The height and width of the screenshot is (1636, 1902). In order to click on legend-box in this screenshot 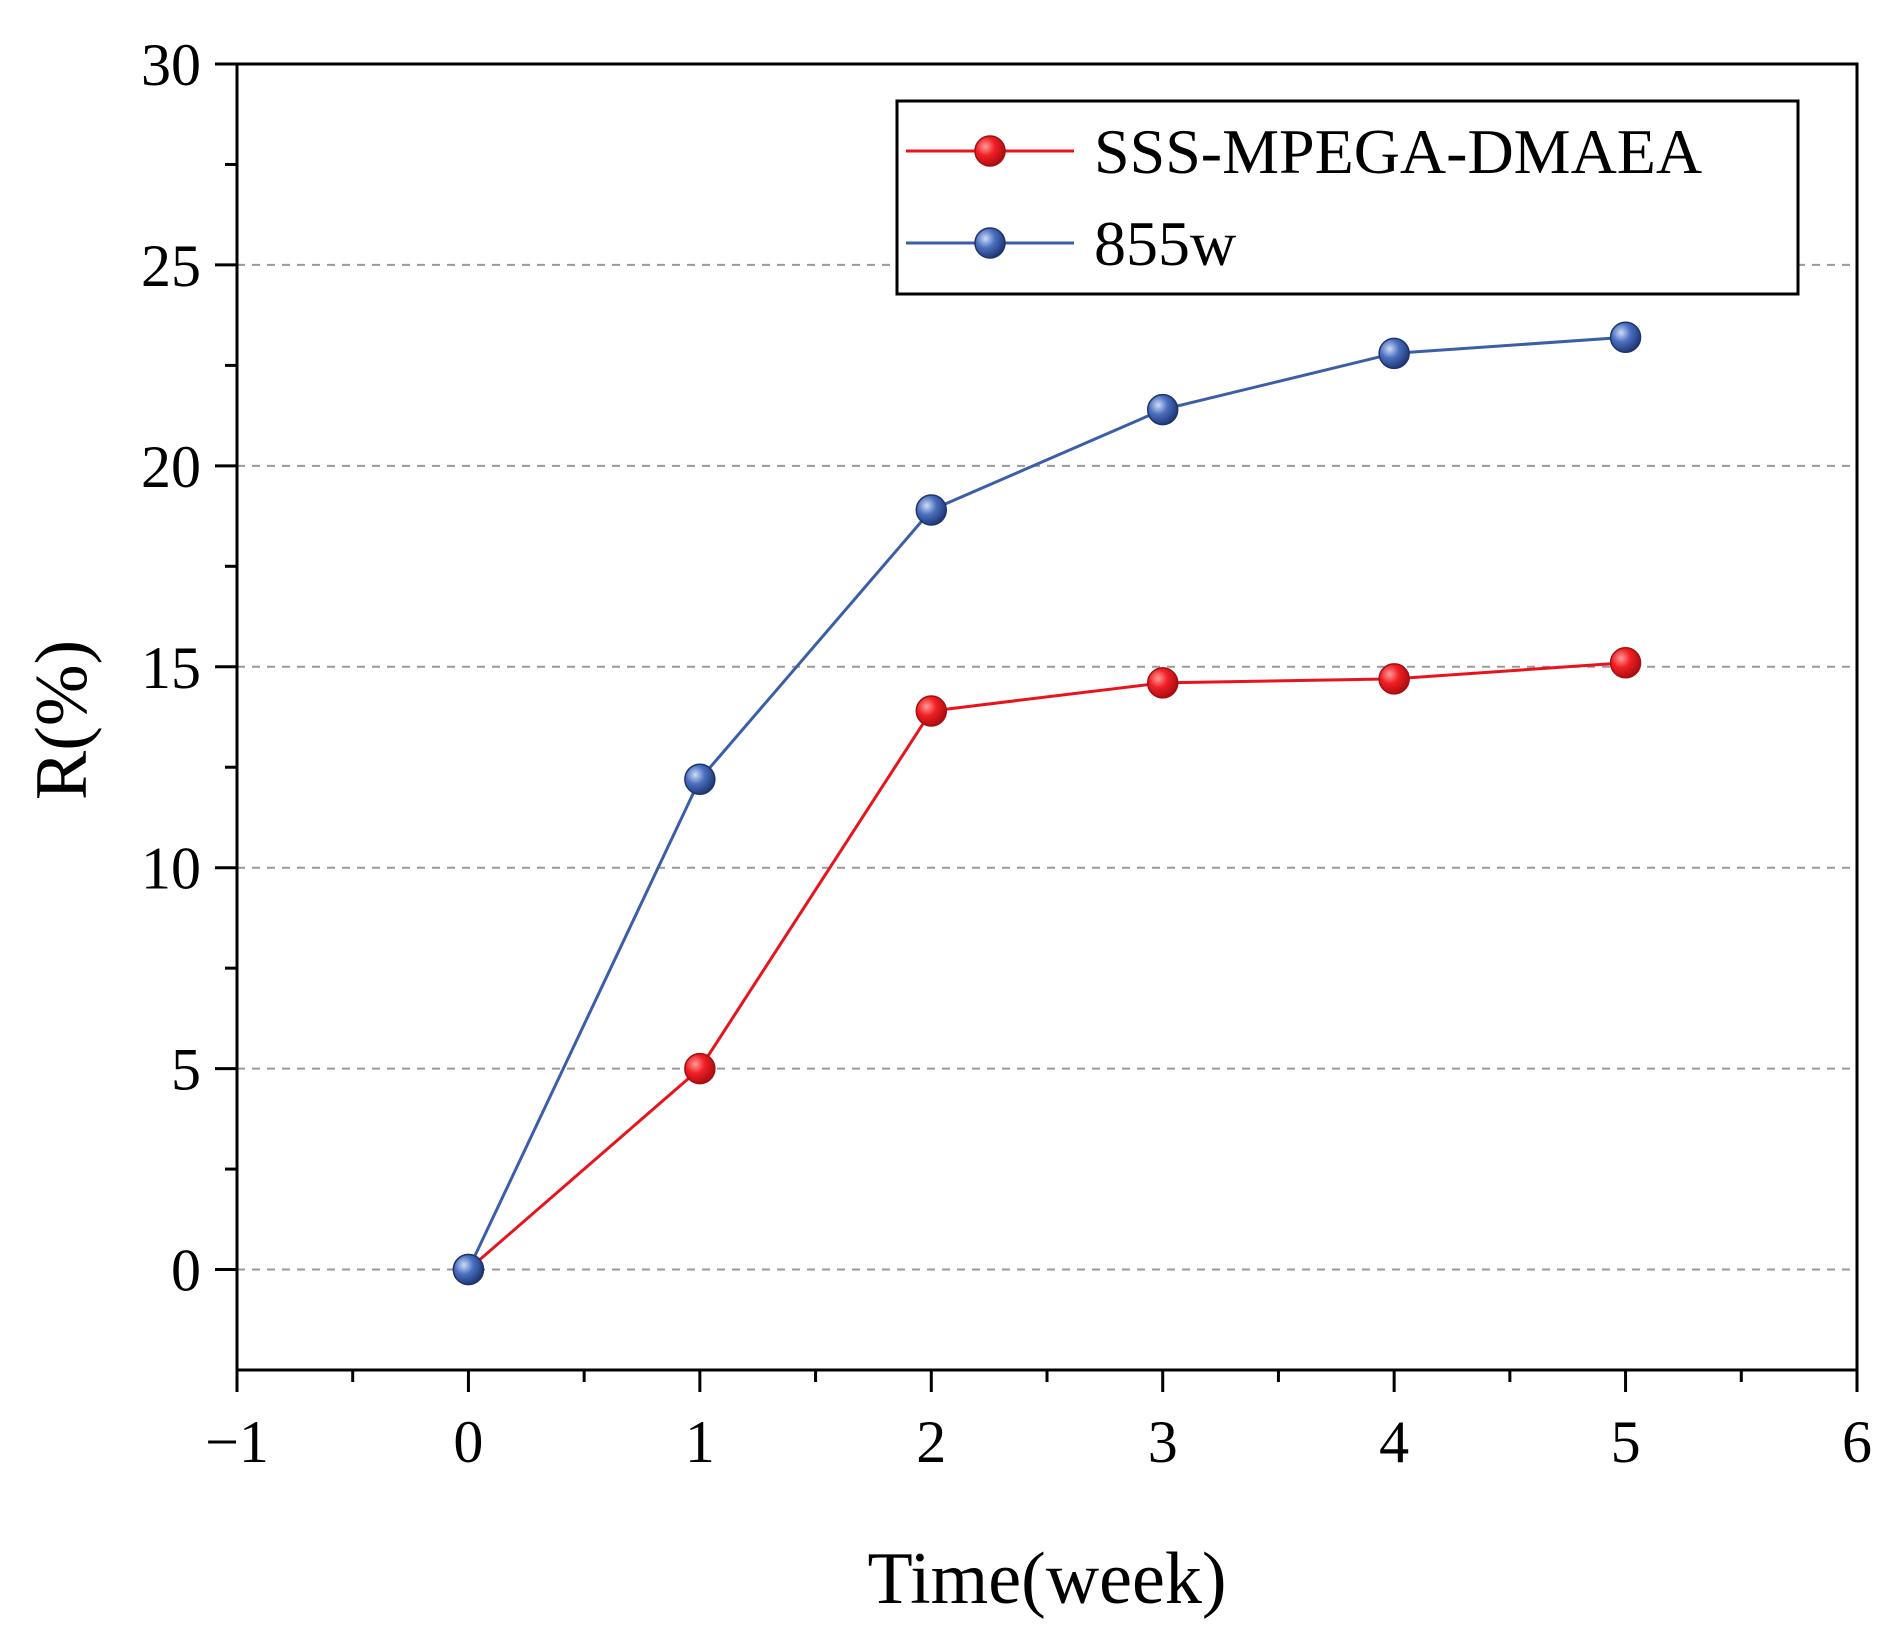, I will do `click(1347, 197)`.